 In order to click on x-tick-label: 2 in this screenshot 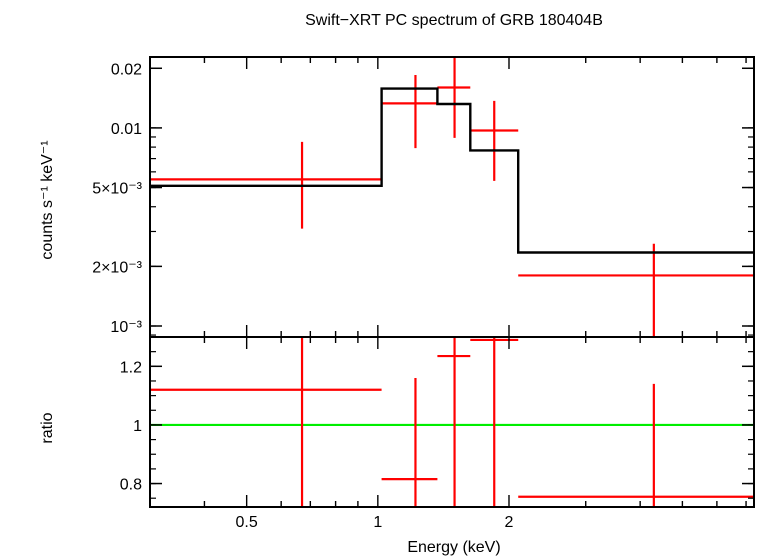, I will do `click(509, 522)`.